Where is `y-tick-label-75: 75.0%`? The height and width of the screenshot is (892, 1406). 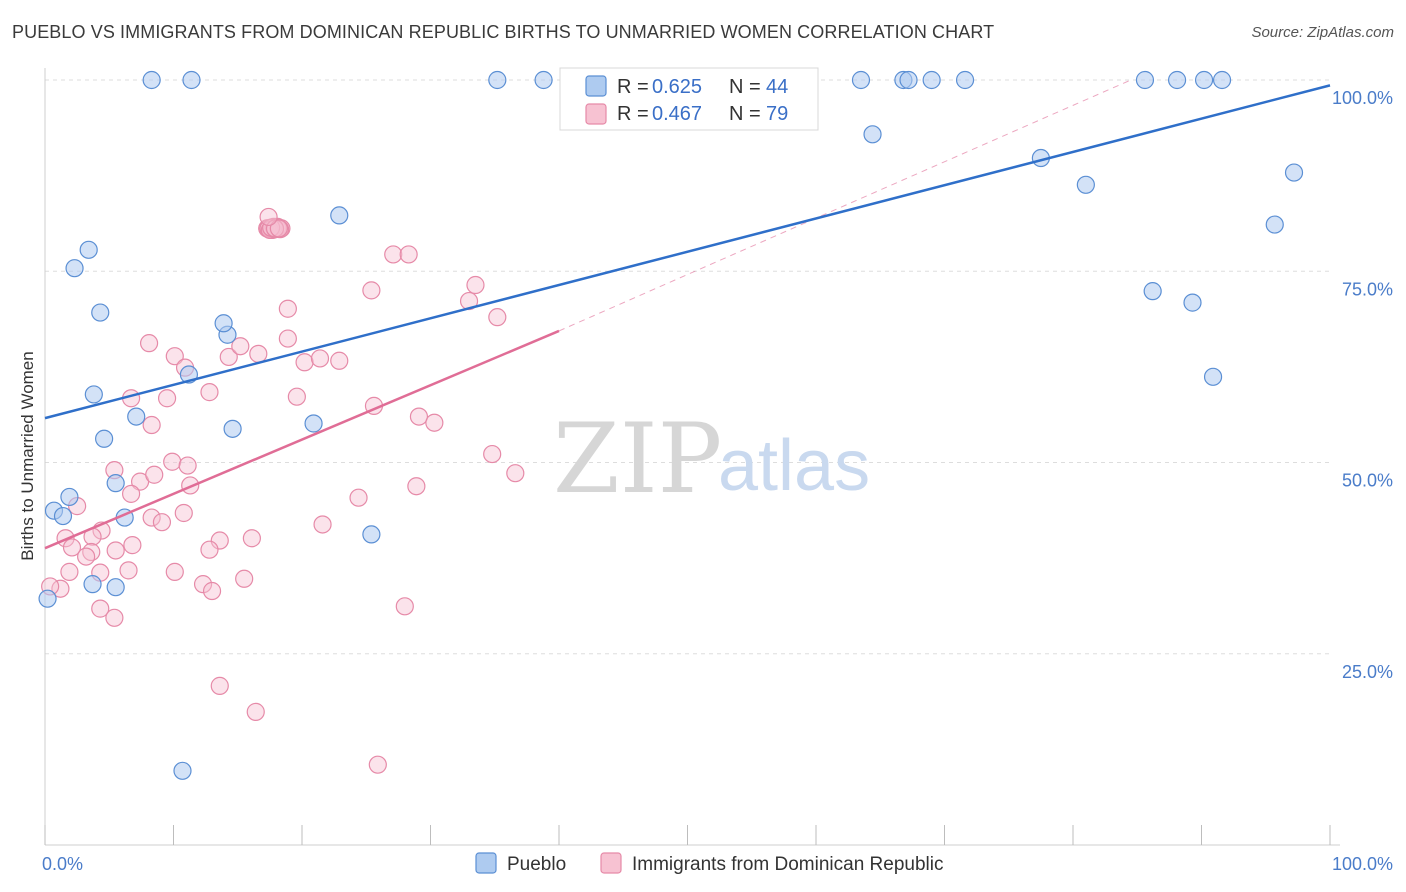 y-tick-label-75: 75.0% is located at coordinates (1367, 289).